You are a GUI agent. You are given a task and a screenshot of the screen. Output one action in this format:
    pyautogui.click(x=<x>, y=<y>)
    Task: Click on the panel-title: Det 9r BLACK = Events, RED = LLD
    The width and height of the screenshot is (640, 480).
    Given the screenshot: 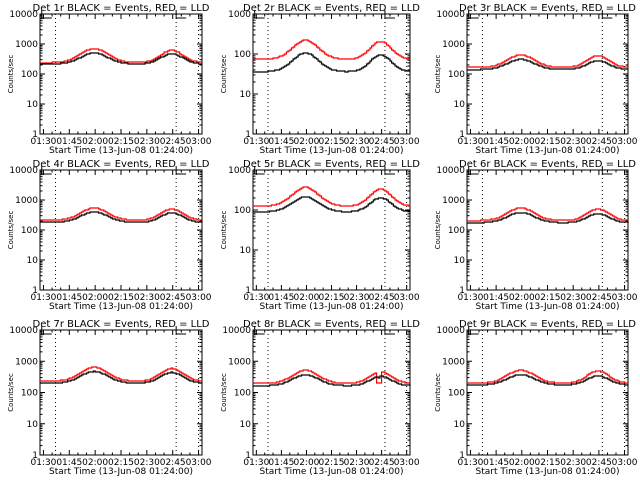 What is the action you would take?
    pyautogui.click(x=547, y=324)
    